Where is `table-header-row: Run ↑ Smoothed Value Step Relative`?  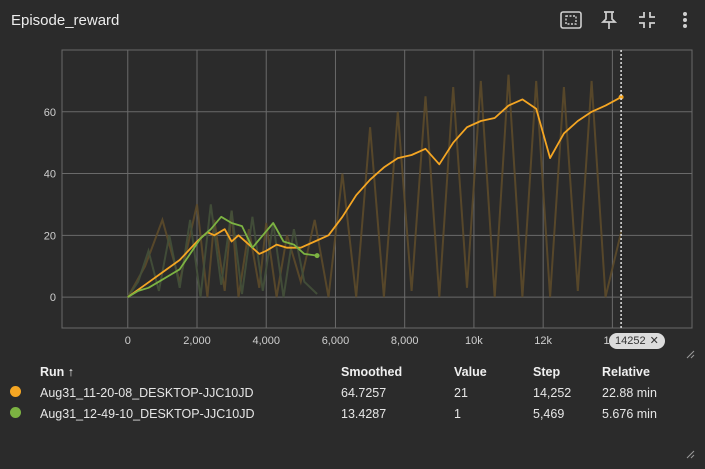
table-header-row: Run ↑ Smoothed Value Step Relative is located at coordinates (346, 372).